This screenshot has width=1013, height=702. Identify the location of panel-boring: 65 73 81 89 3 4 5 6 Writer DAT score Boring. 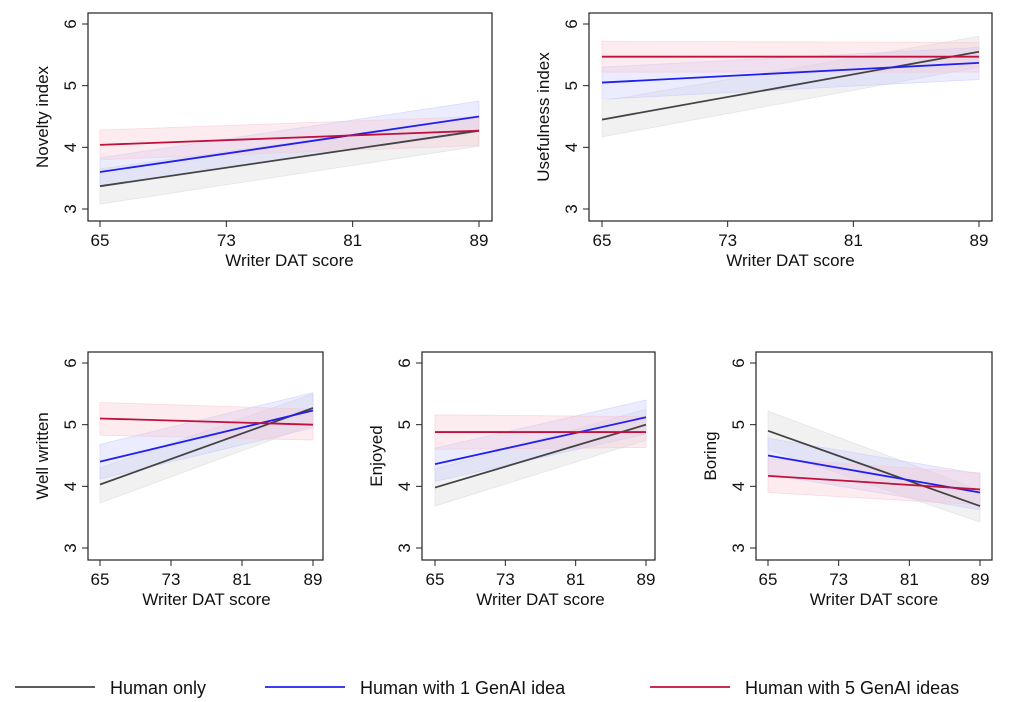
(847, 480).